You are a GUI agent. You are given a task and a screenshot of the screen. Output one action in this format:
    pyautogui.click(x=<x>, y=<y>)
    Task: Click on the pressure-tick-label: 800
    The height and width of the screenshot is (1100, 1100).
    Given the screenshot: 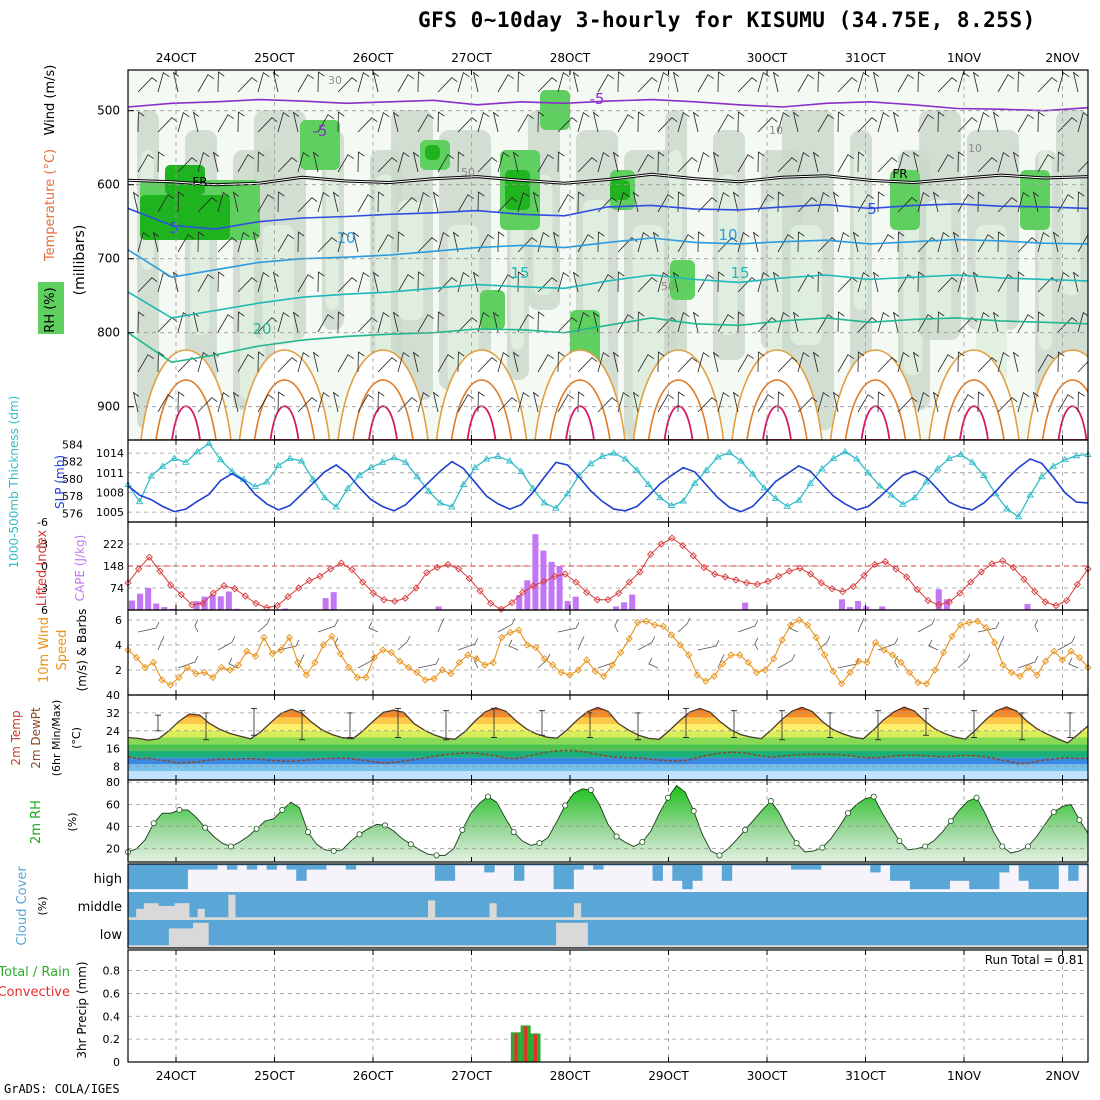 What is the action you would take?
    pyautogui.click(x=108, y=333)
    